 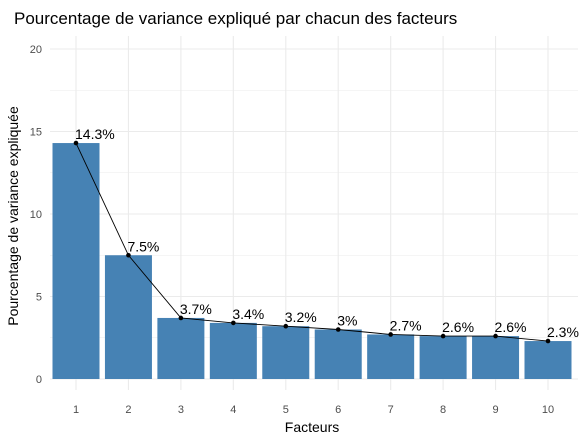 I want to click on x-tick-label: 7, so click(x=391, y=410).